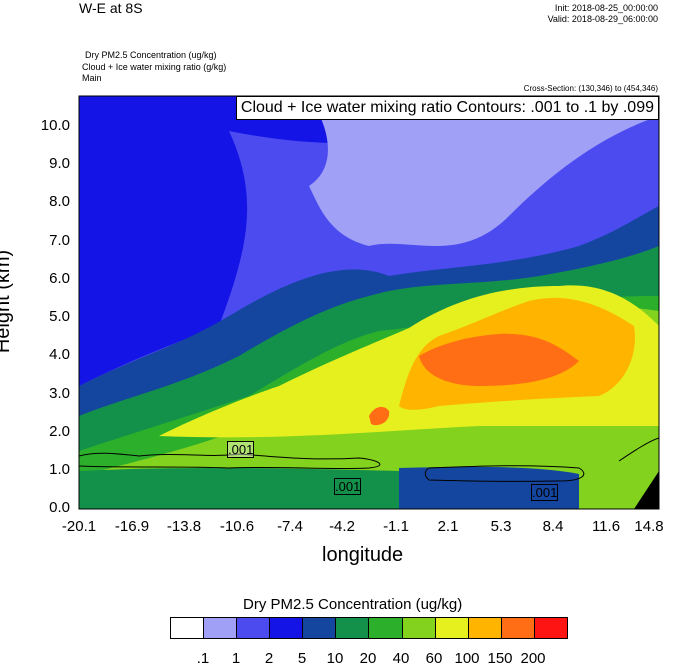 This screenshot has height=667, width=674. I want to click on init-time: Init: 2018-08-25_00:00:00, so click(606, 8).